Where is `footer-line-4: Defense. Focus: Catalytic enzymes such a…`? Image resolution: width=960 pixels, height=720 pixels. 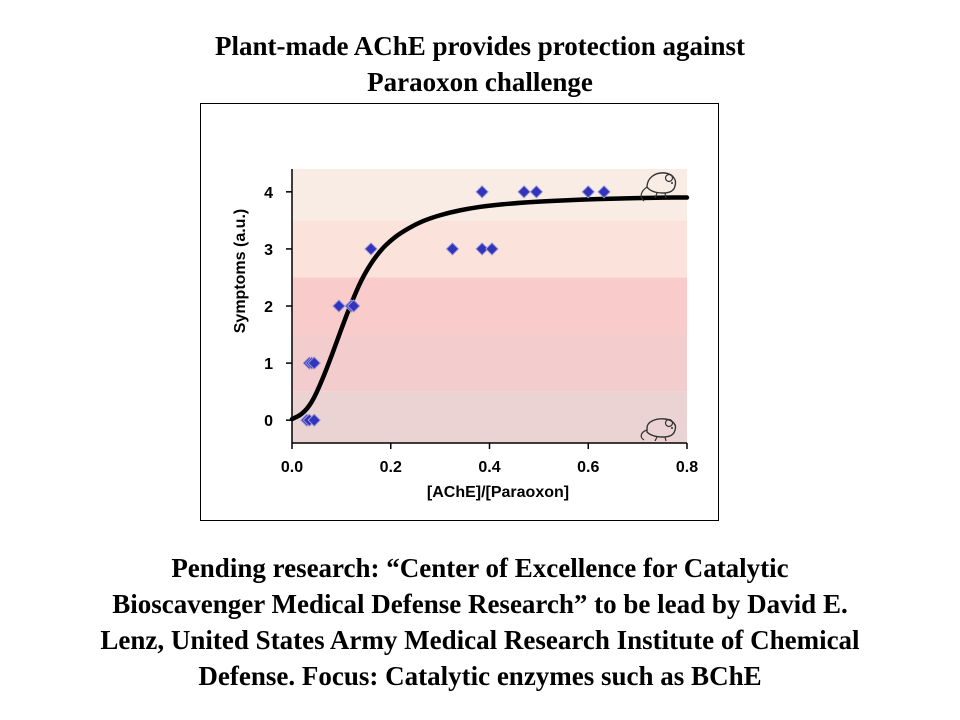
footer-line-4: Defense. Focus: Catalytic enzymes such a… is located at coordinates (480, 676).